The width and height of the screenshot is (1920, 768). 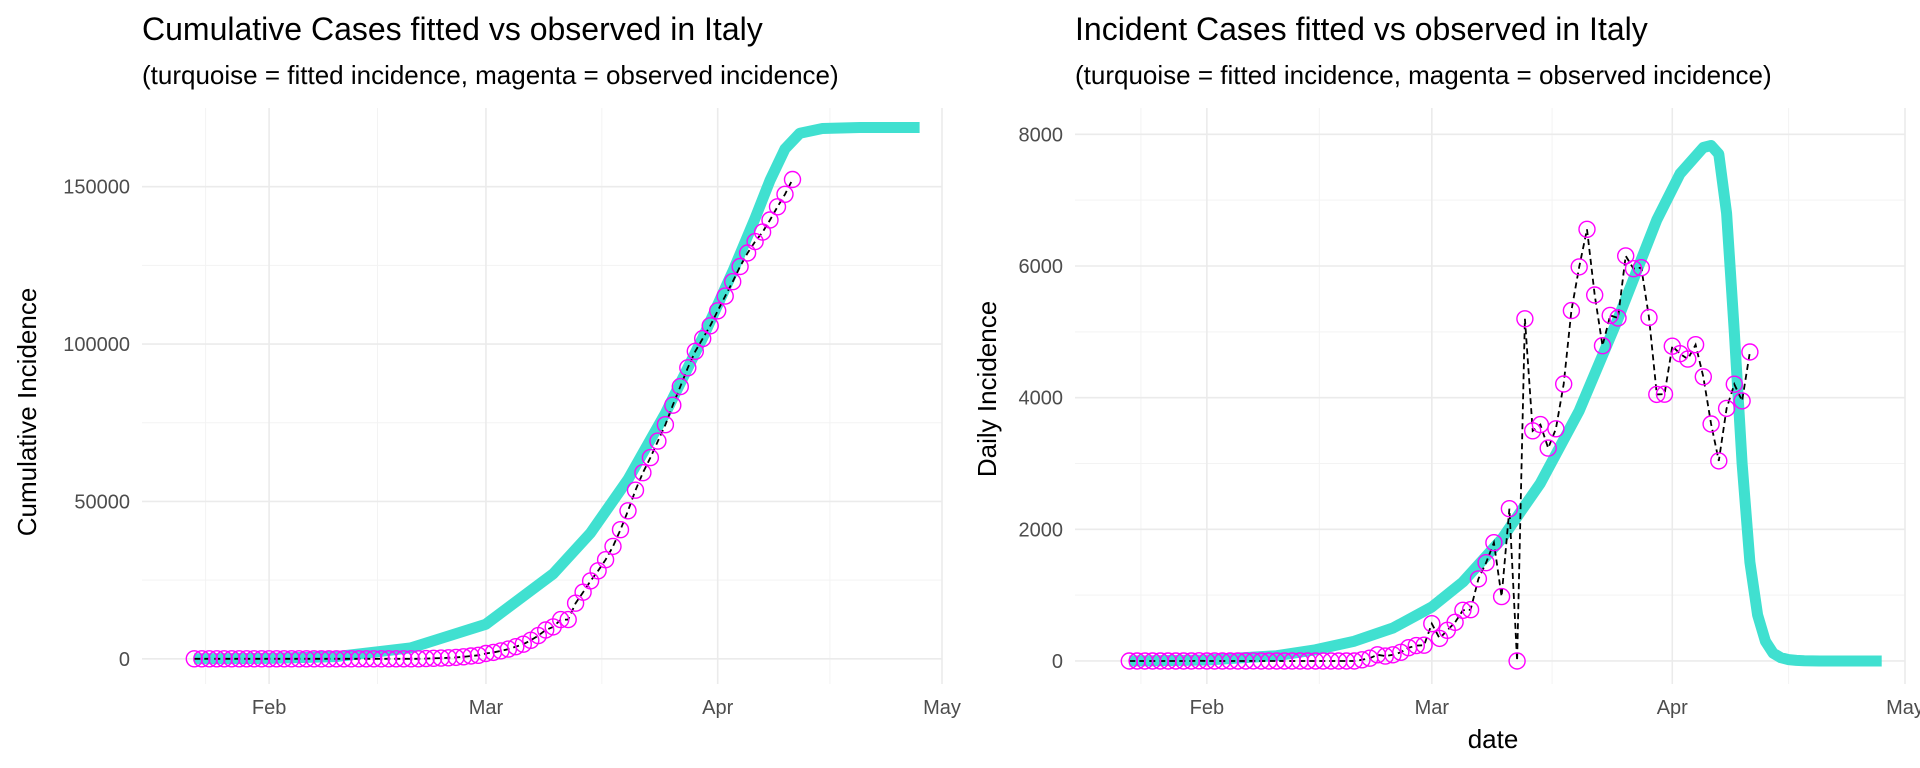 What do you see at coordinates (1041, 399) in the screenshot?
I see `y-tick-label: 4000` at bounding box center [1041, 399].